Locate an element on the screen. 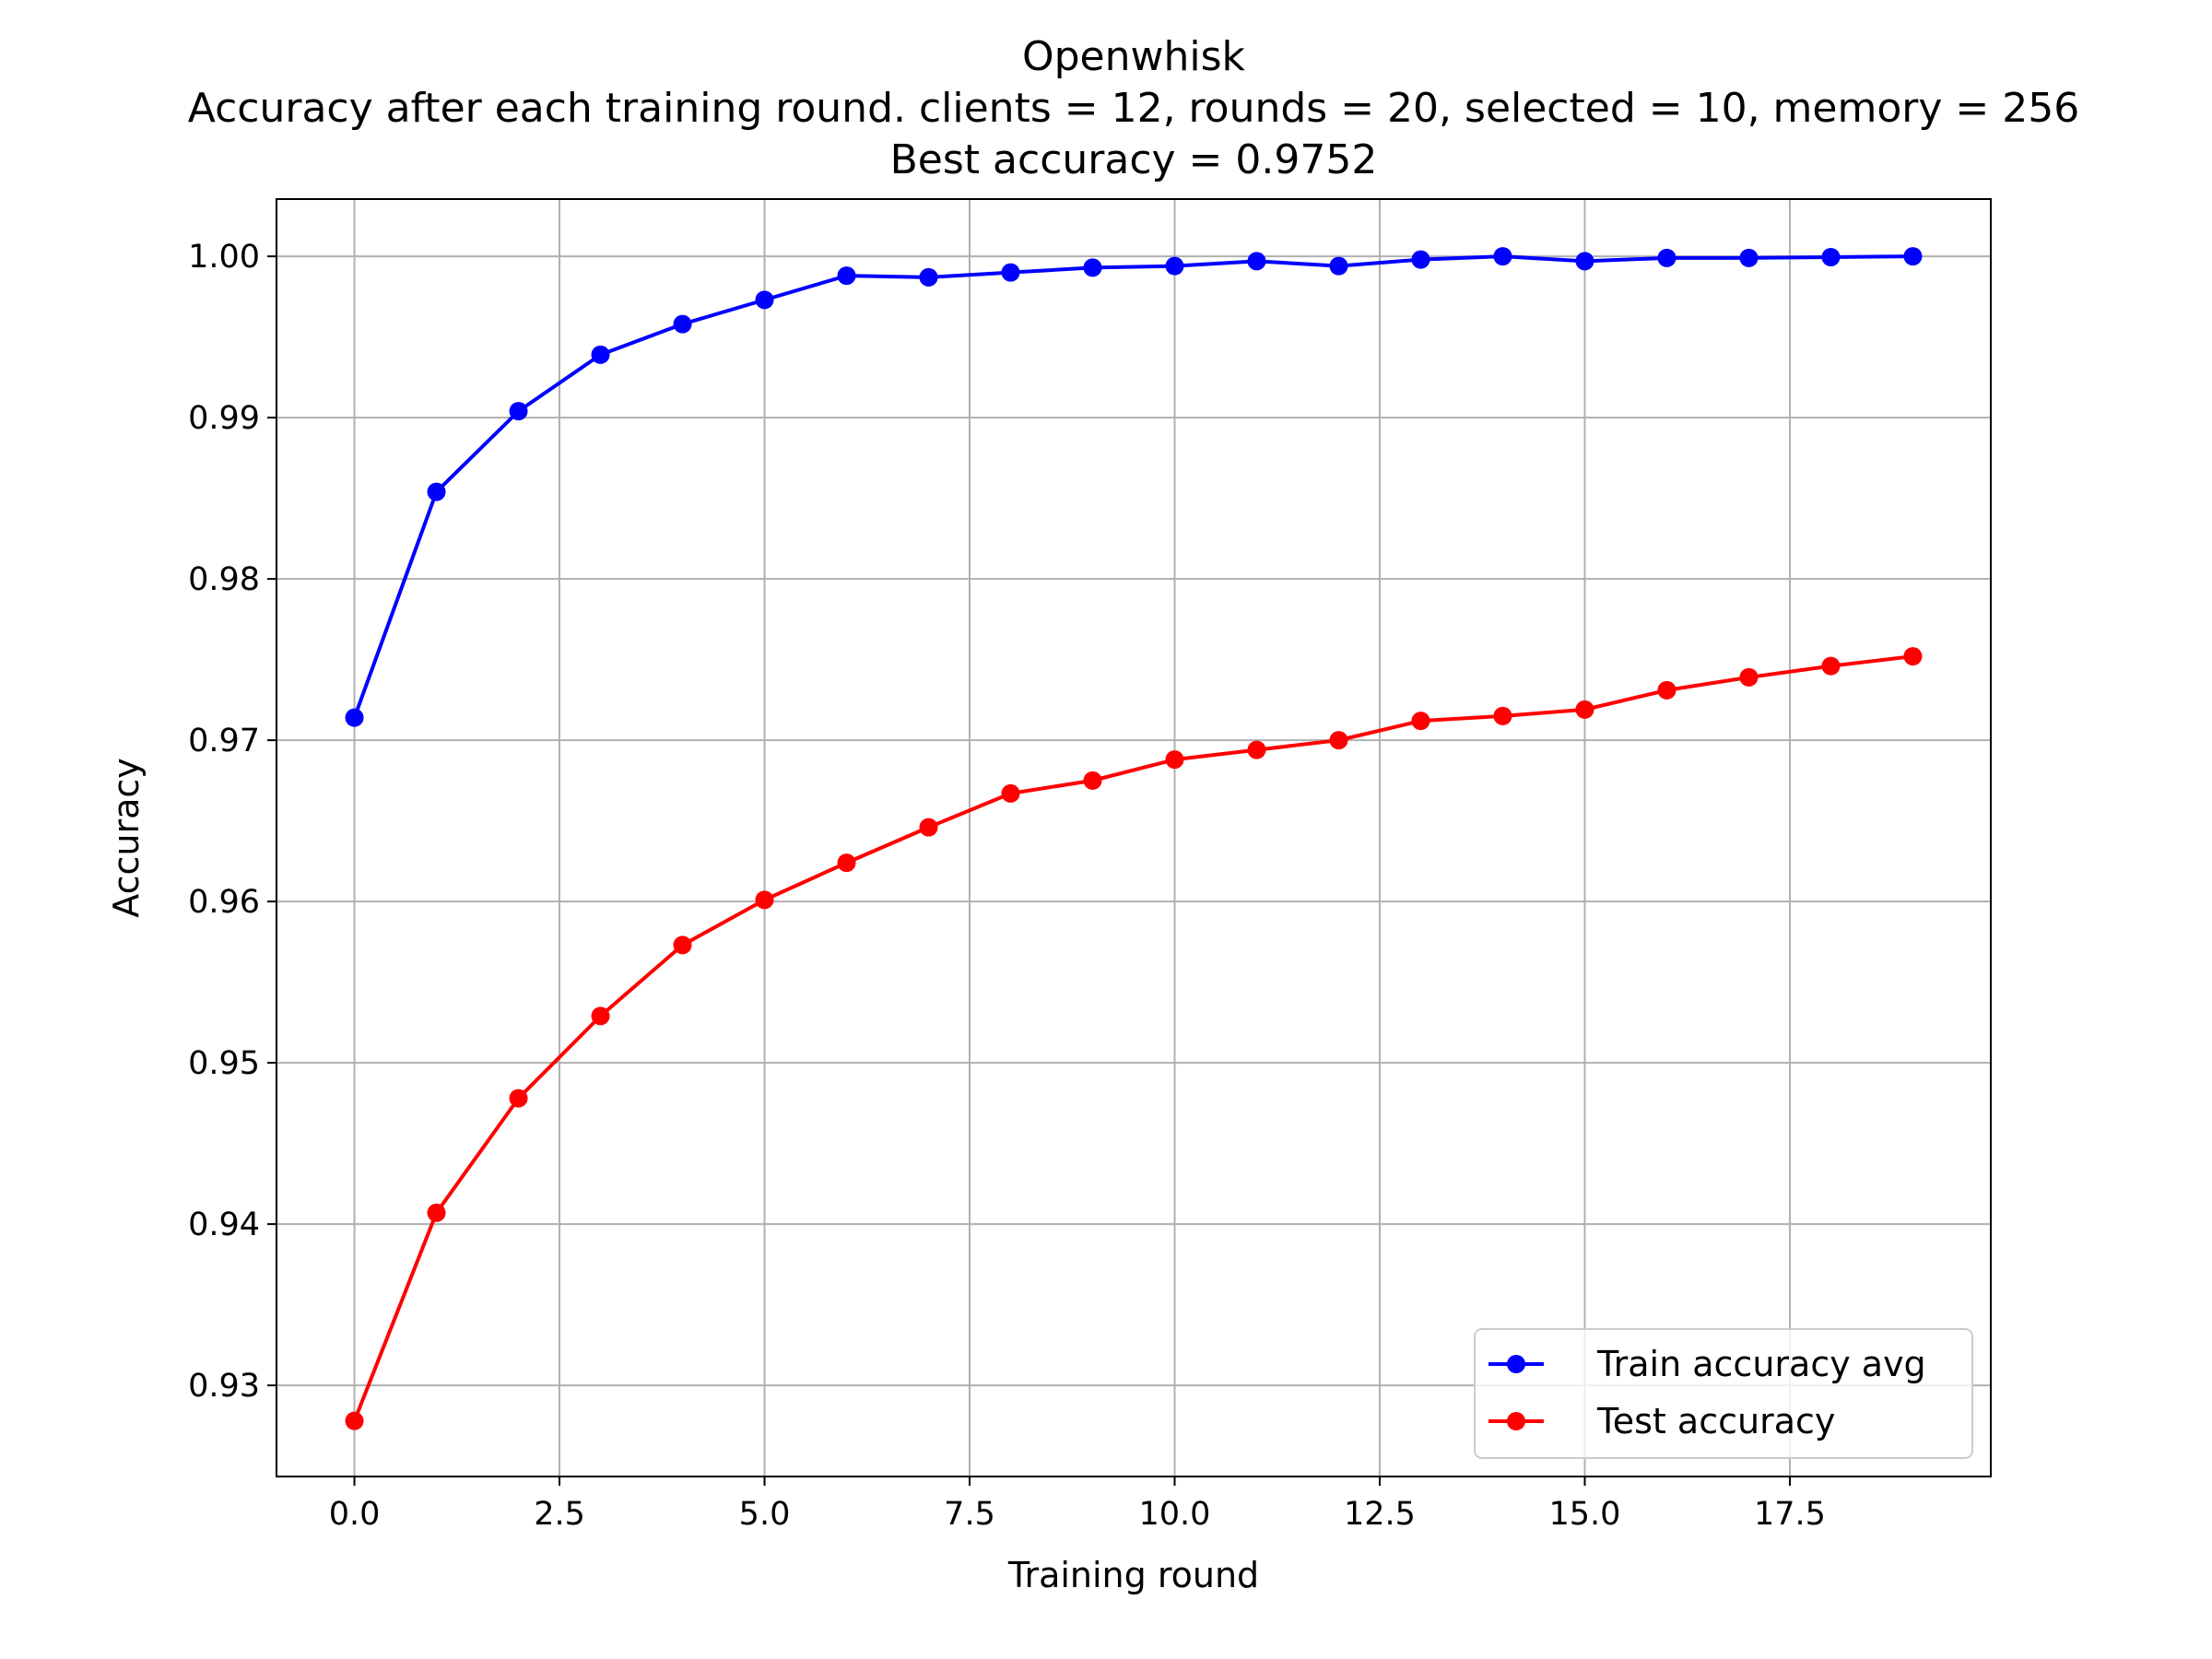 The image size is (2212, 1659). legend-item: Train accuracy avg is located at coordinates (1707, 1364).